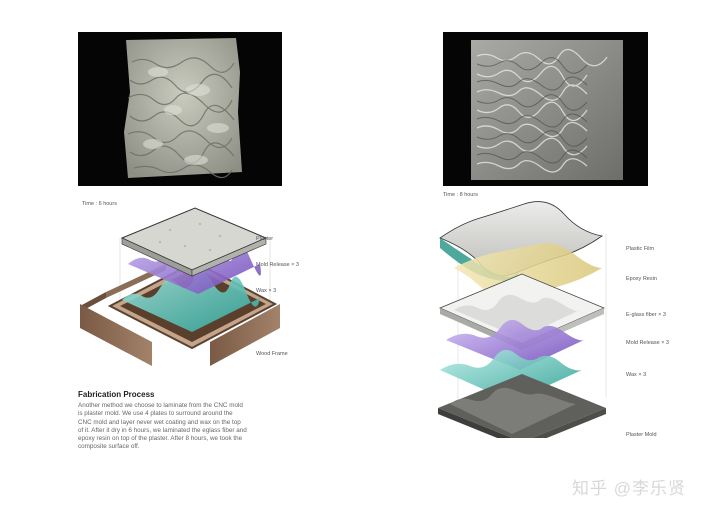  Describe the element at coordinates (272, 354) in the screenshot. I see `label-wood-frame: Wood Frame` at that location.